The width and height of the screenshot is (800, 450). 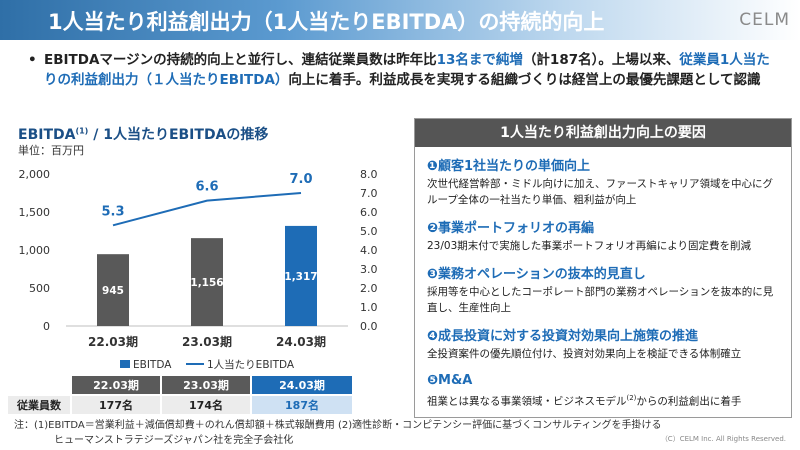 What do you see at coordinates (369, 307) in the screenshot?
I see `right-tick-label: 1.0` at bounding box center [369, 307].